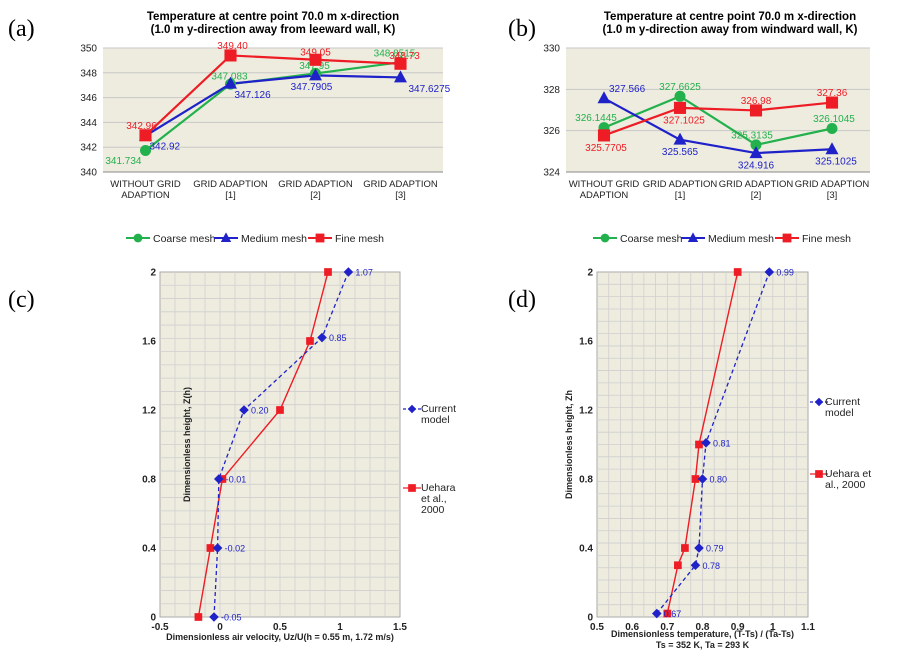  What do you see at coordinates (400, 195) in the screenshot?
I see `x-category-label-a: [3]` at bounding box center [400, 195].